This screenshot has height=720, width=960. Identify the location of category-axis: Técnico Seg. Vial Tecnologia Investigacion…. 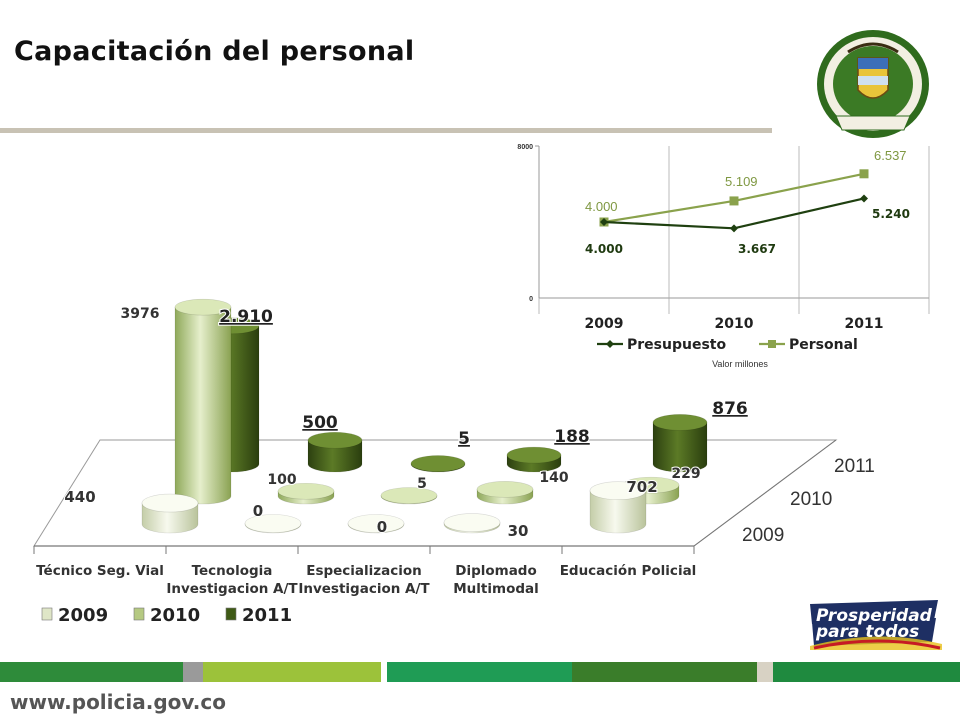
(366, 580).